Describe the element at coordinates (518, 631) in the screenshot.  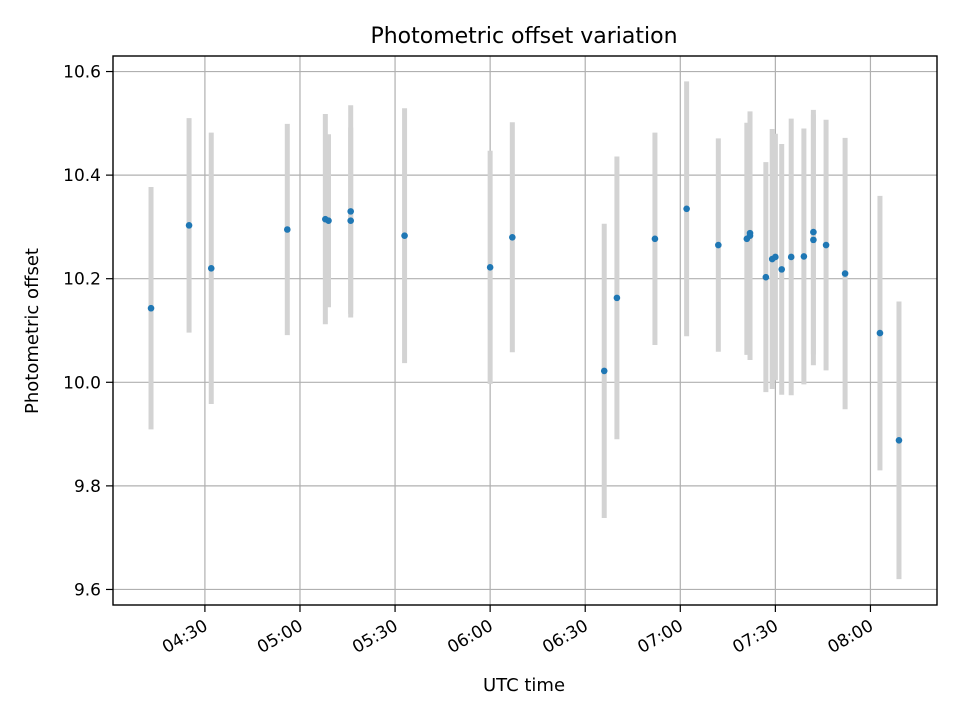
I see `x-axis-ticks: 04:30 05:00 05:30 06:00 06:30 07:00 07:30 08:00` at that location.